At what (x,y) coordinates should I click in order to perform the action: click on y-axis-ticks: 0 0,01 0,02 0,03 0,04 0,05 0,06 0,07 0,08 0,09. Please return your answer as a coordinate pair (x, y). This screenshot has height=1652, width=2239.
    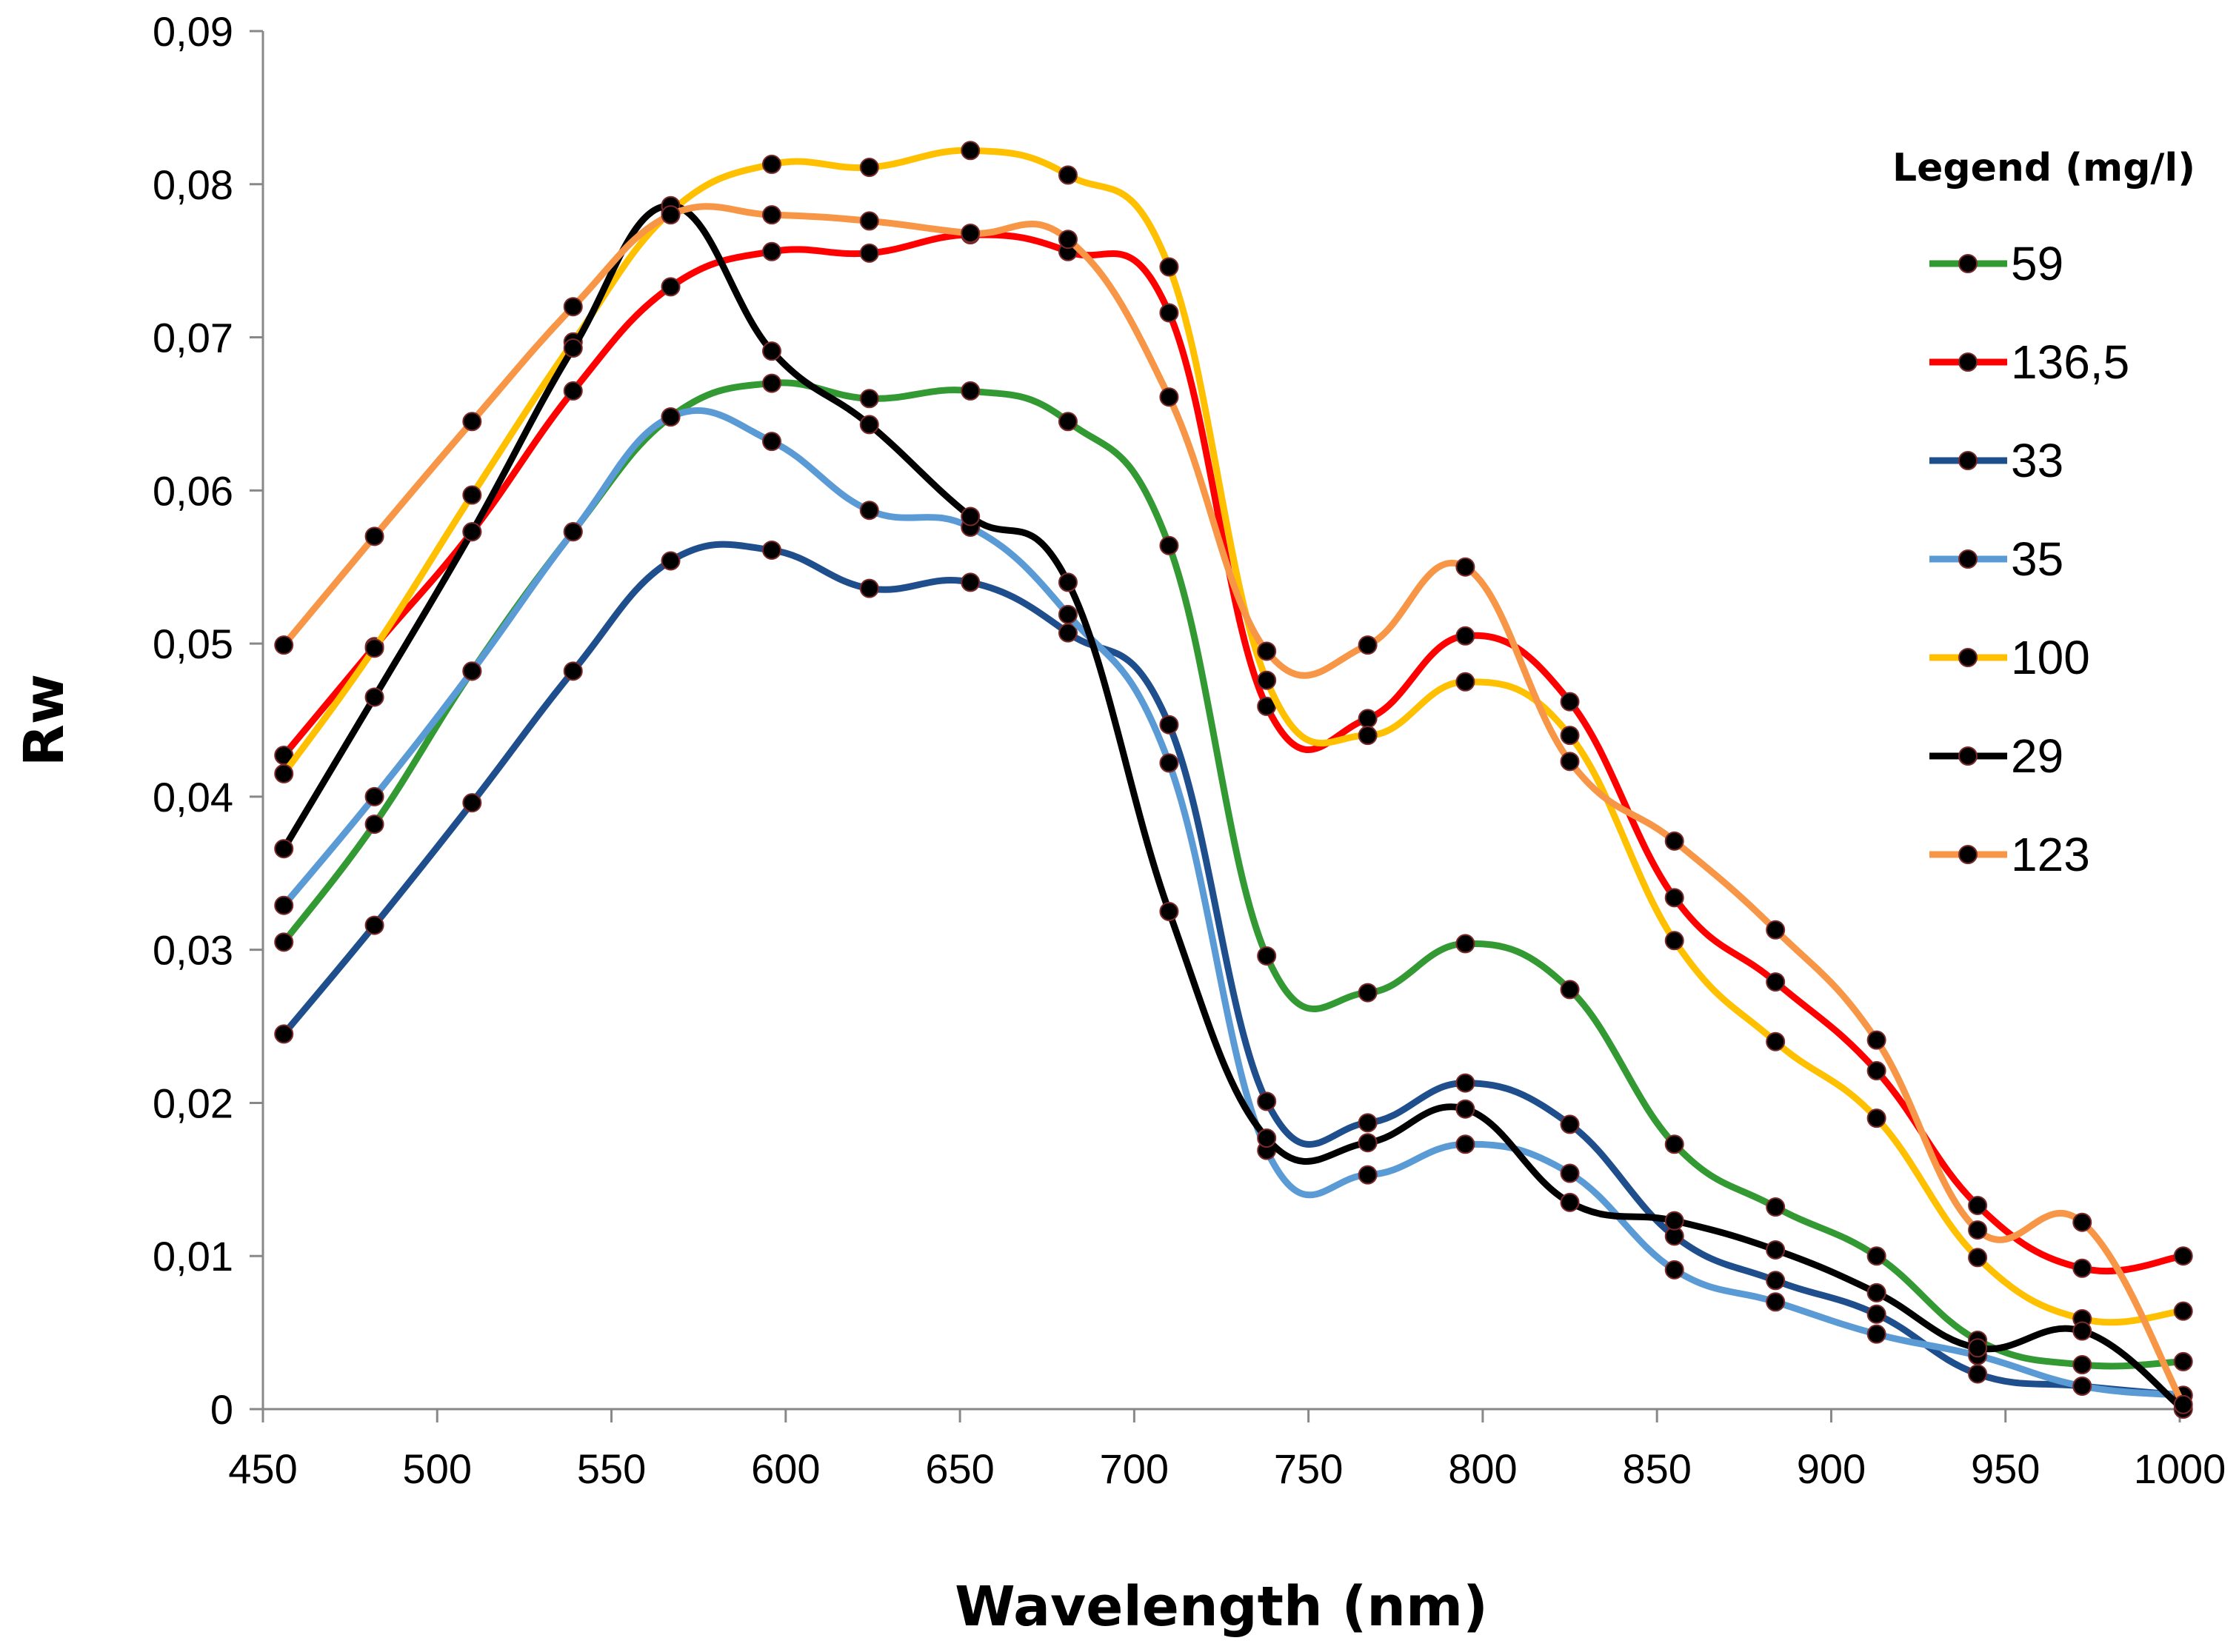
    Looking at the image, I should click on (208, 720).